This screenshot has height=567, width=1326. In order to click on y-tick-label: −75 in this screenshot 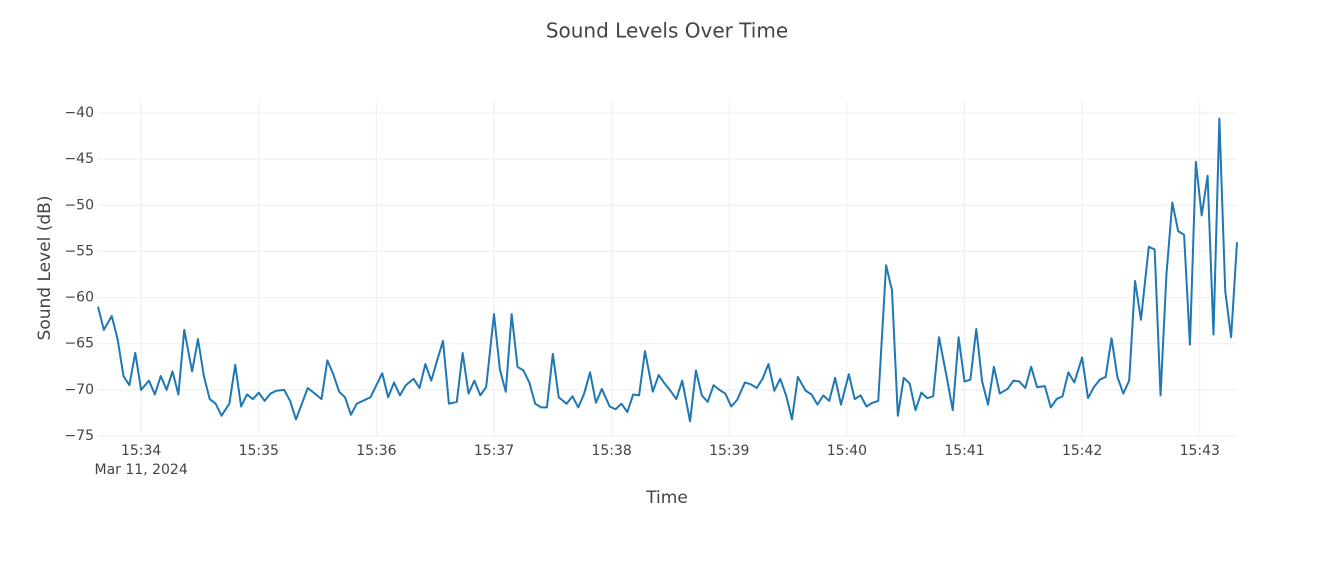, I will do `click(79, 436)`.